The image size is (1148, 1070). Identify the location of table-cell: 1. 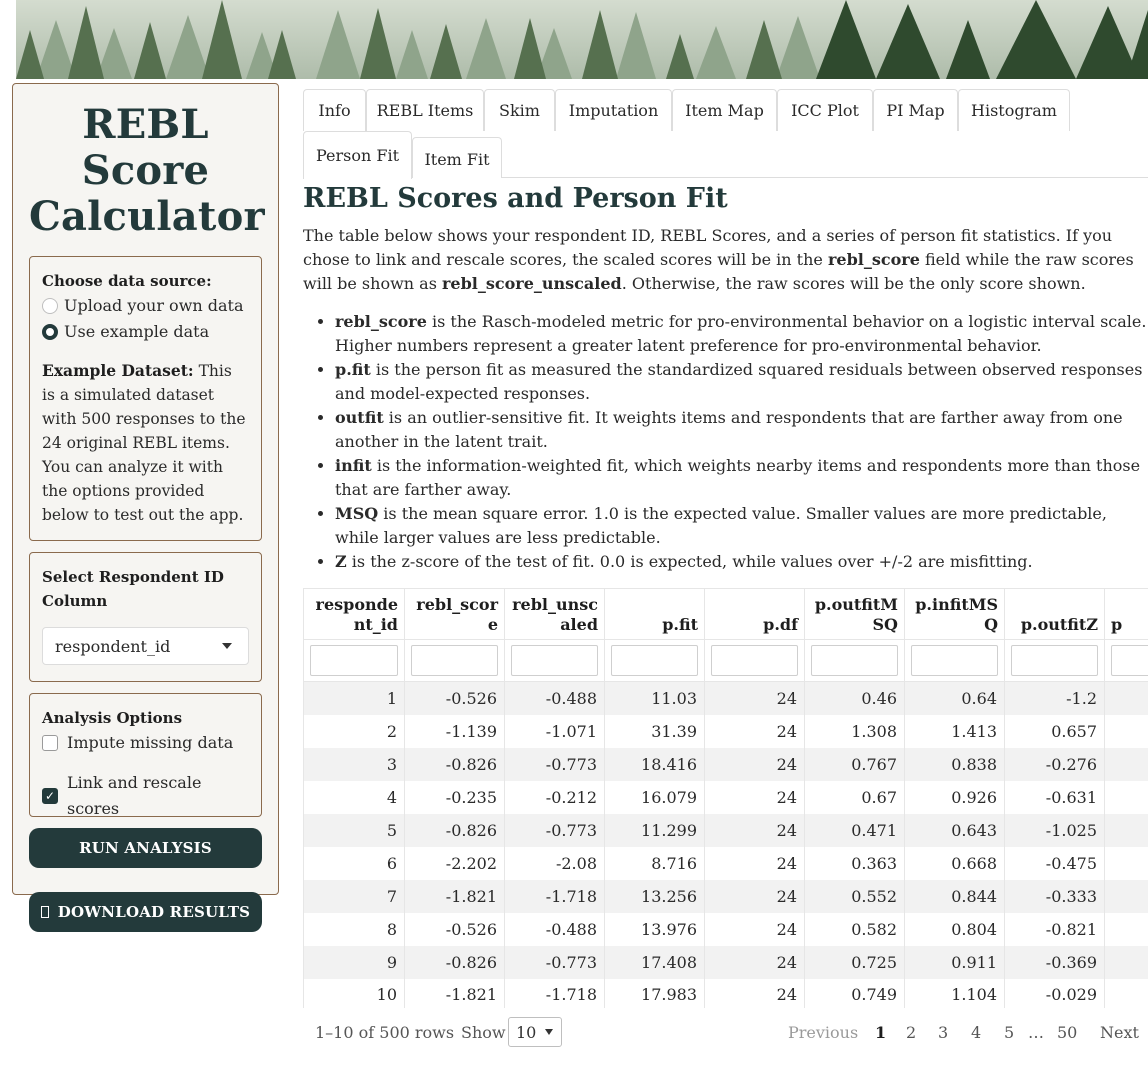
(354, 698).